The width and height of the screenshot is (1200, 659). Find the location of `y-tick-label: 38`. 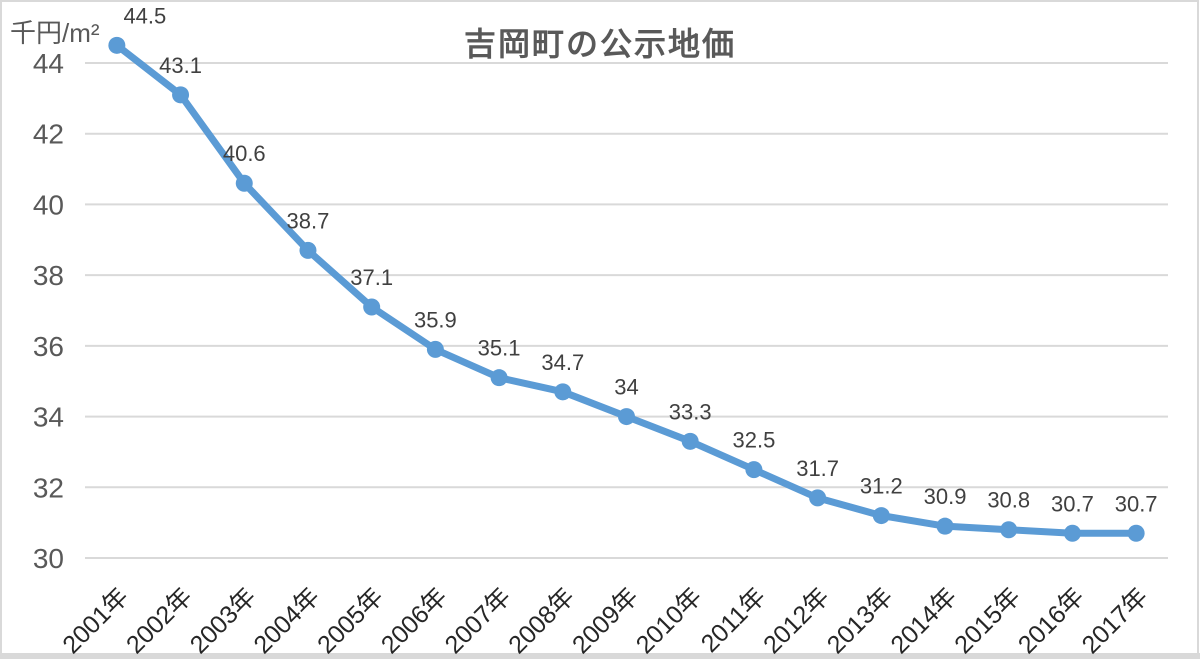

y-tick-label: 38 is located at coordinates (48, 275).